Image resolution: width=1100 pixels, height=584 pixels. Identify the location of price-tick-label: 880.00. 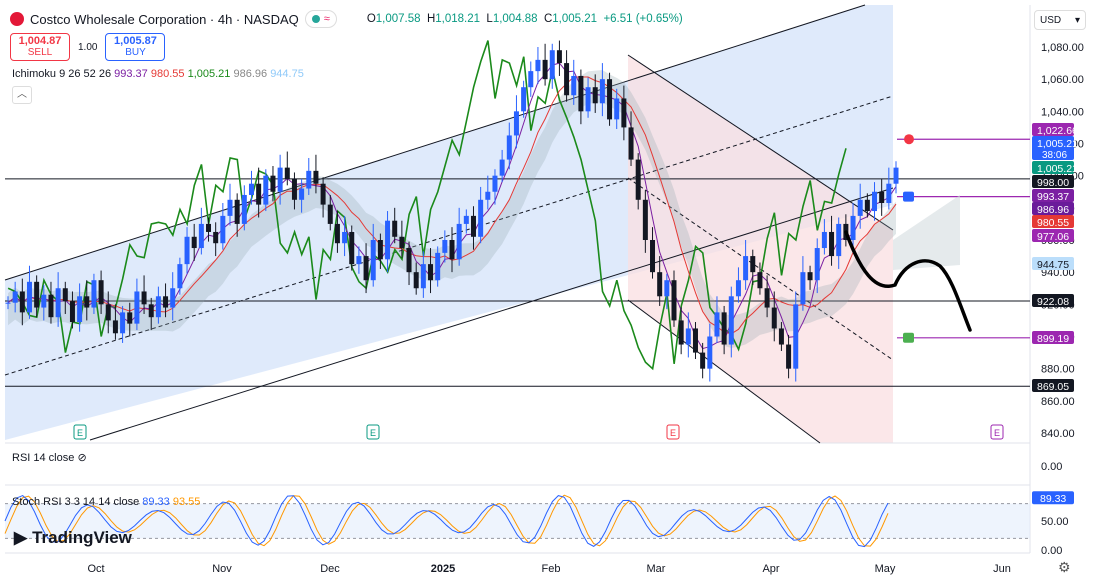
(1058, 370).